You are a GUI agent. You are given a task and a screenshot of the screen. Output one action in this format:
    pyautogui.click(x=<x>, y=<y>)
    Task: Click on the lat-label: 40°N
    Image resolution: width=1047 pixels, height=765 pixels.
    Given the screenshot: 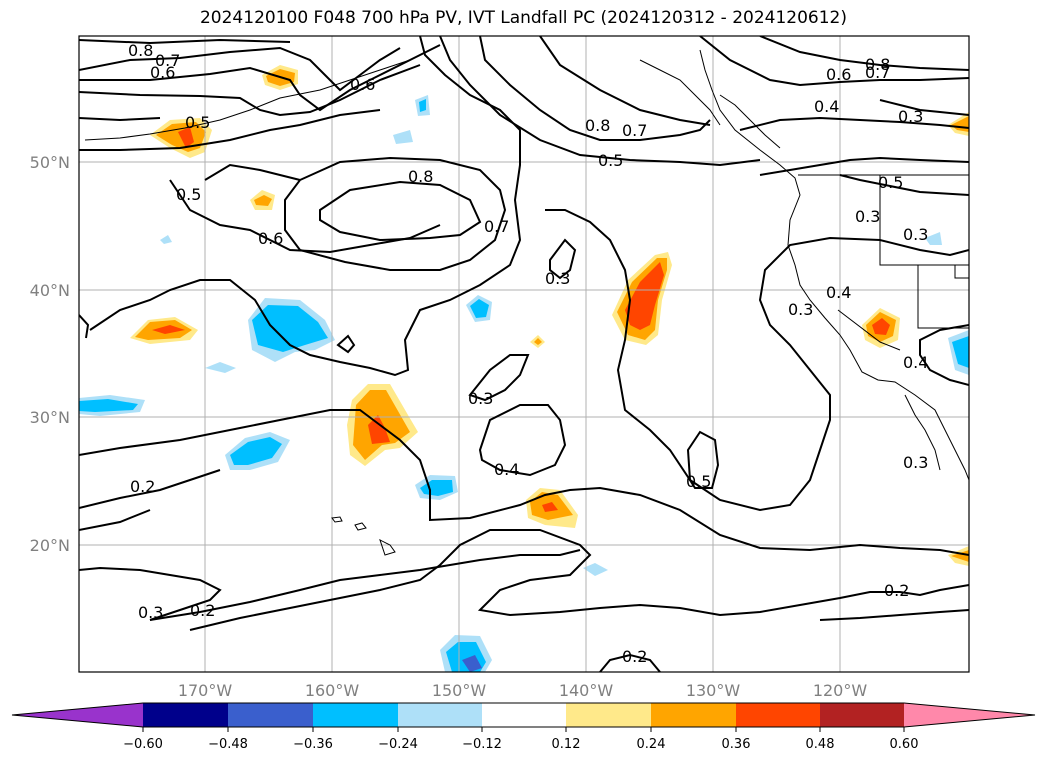 What is the action you would take?
    pyautogui.click(x=50, y=290)
    